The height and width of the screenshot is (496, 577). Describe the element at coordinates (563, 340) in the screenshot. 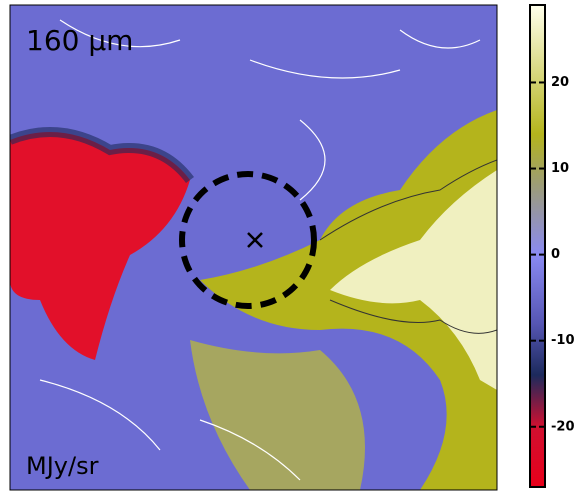

I see `colorbar-tick-label: -10` at that location.